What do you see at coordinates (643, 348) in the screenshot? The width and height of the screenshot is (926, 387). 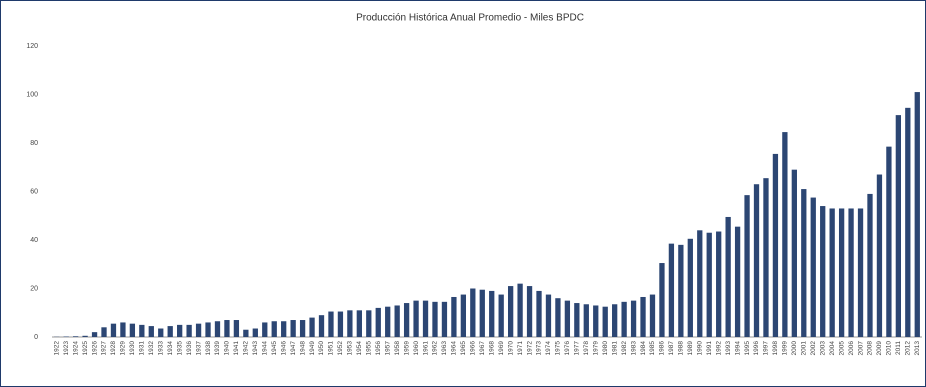 I see `x-tick-label: 1984` at bounding box center [643, 348].